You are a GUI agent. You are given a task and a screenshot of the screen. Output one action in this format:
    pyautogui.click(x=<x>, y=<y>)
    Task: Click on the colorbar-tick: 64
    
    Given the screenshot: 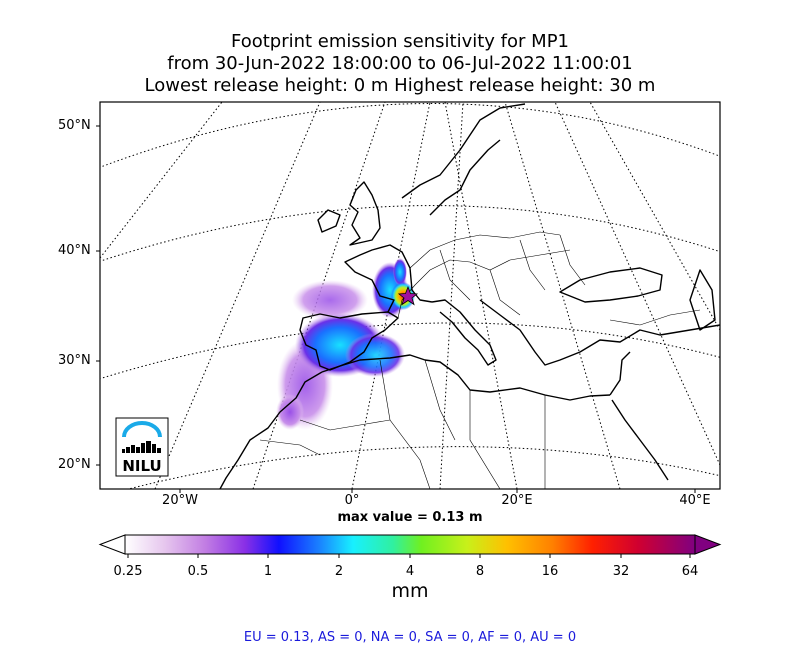 What is the action you would take?
    pyautogui.click(x=690, y=571)
    